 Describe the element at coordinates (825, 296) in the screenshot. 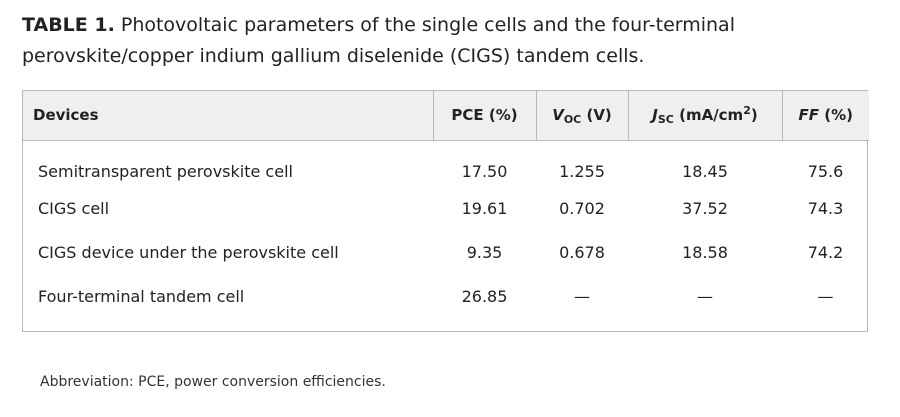

I see `cell-ff: —` at that location.